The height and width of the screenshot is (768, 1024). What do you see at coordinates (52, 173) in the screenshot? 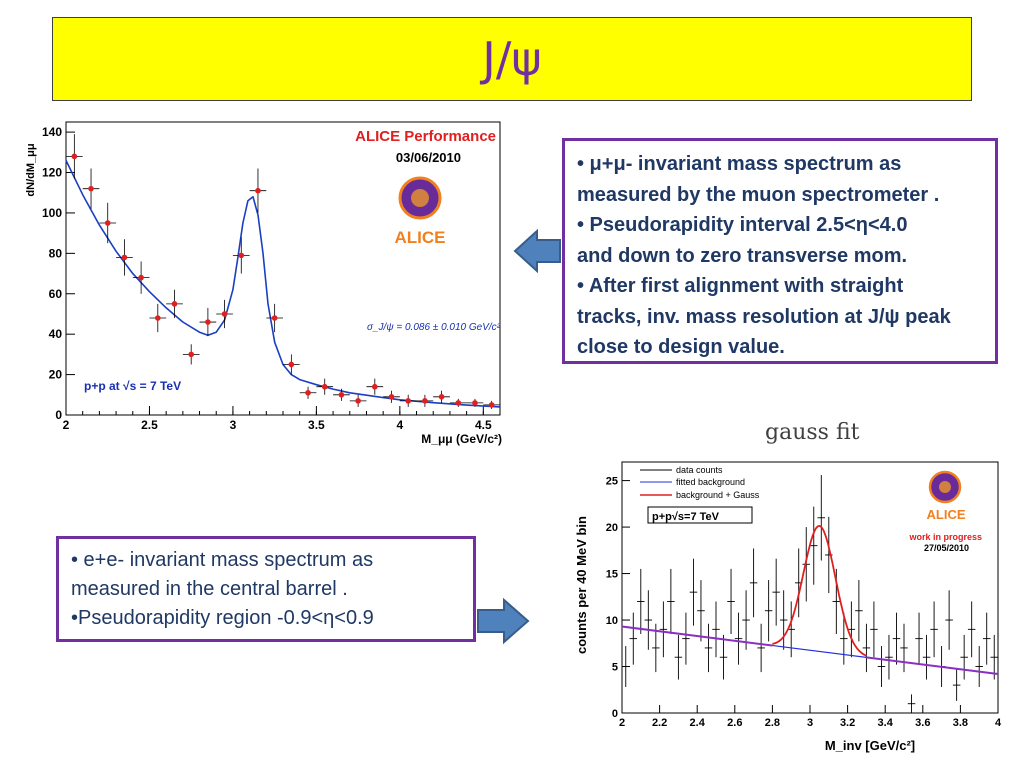
I see `chart1-ytick-label: 120` at bounding box center [52, 173].